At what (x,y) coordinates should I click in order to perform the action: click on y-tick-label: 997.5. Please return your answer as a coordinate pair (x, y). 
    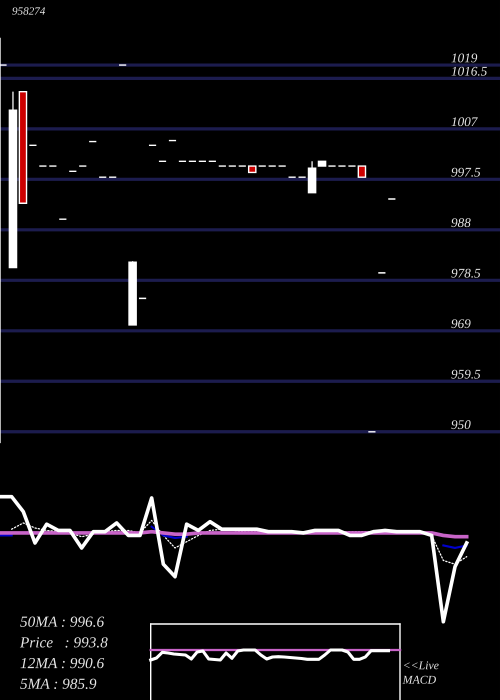
    Looking at the image, I should click on (465, 172).